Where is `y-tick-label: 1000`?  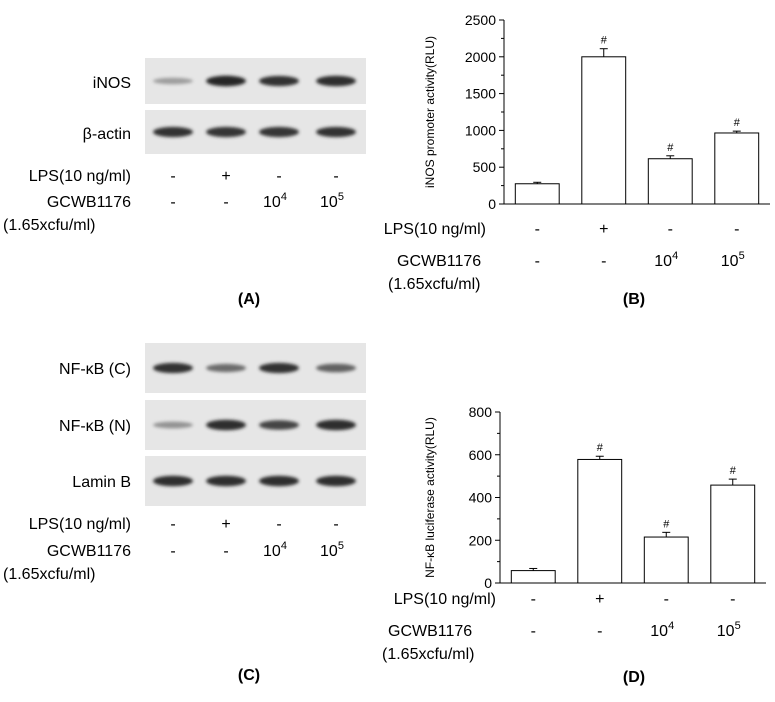
y-tick-label: 1000 is located at coordinates (480, 130).